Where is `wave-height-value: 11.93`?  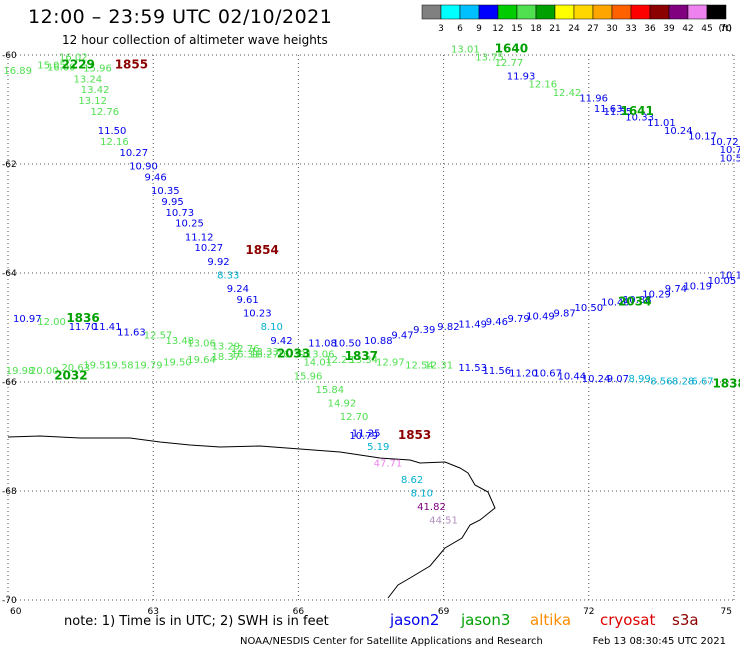
wave-height-value: 11.93 is located at coordinates (521, 77).